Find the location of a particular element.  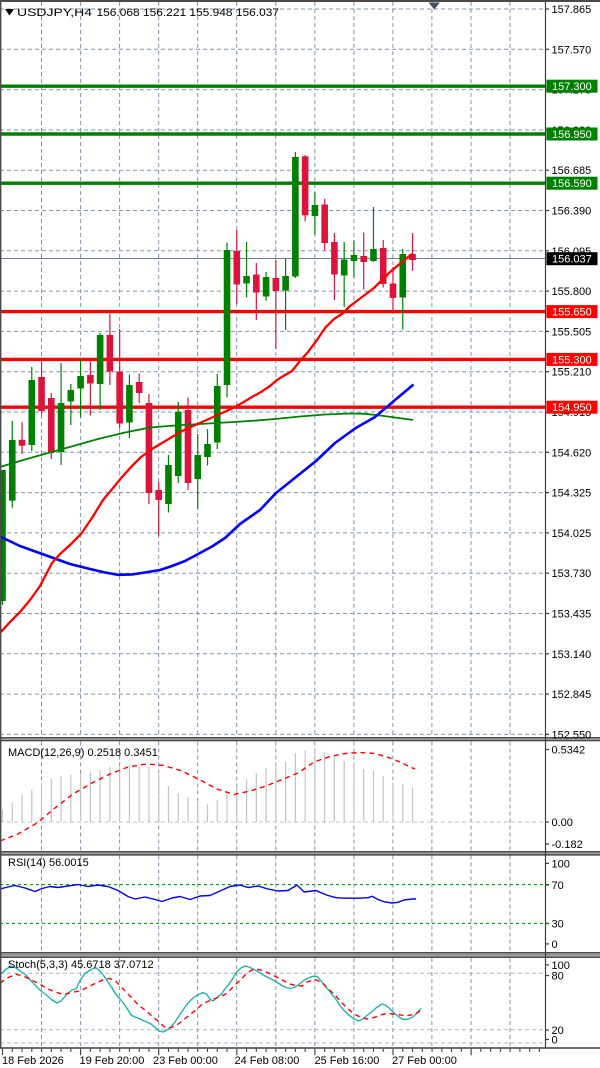

svg-text: 23 Feb 00:00 is located at coordinates (185, 1061).